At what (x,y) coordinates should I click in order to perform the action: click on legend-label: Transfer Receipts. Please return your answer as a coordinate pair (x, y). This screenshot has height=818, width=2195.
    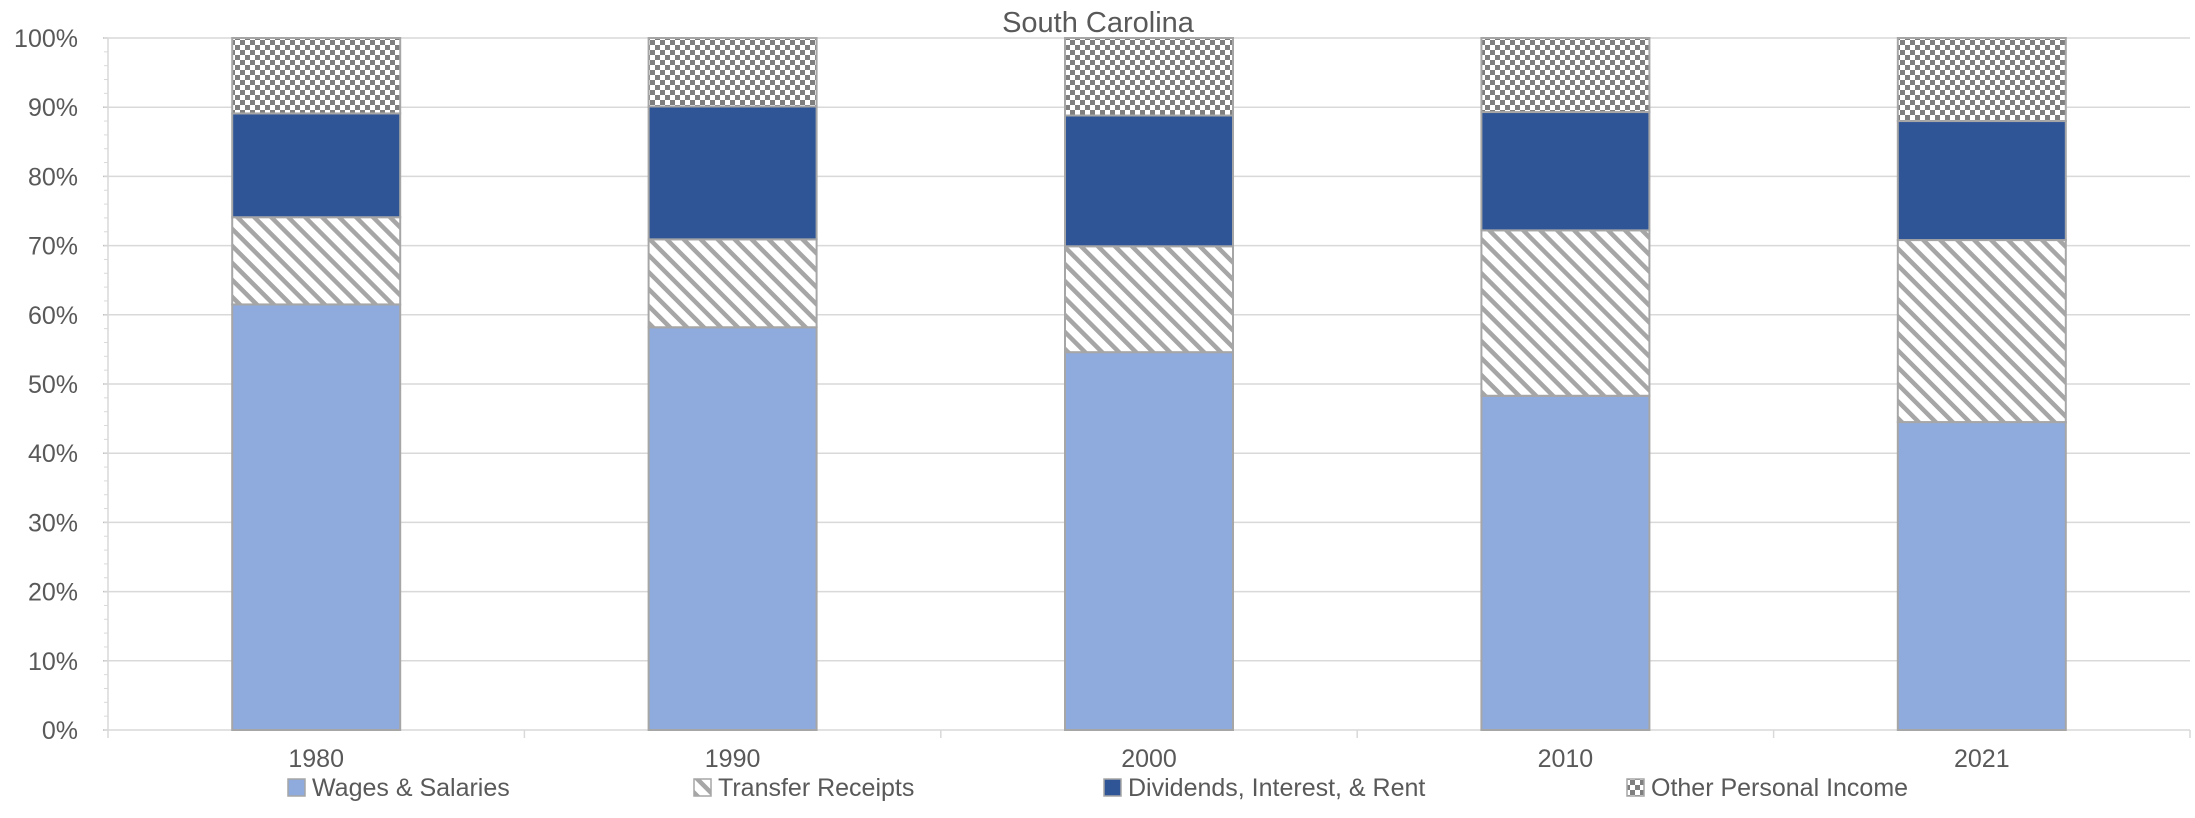
    Looking at the image, I should click on (816, 788).